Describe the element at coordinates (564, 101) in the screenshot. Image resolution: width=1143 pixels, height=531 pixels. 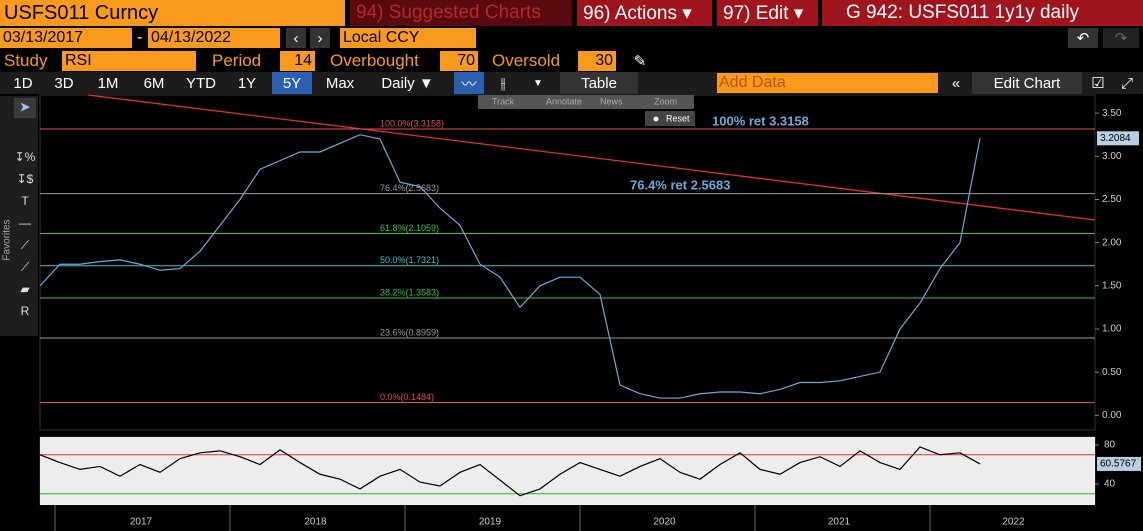
I see `float-tool: Annotate` at that location.